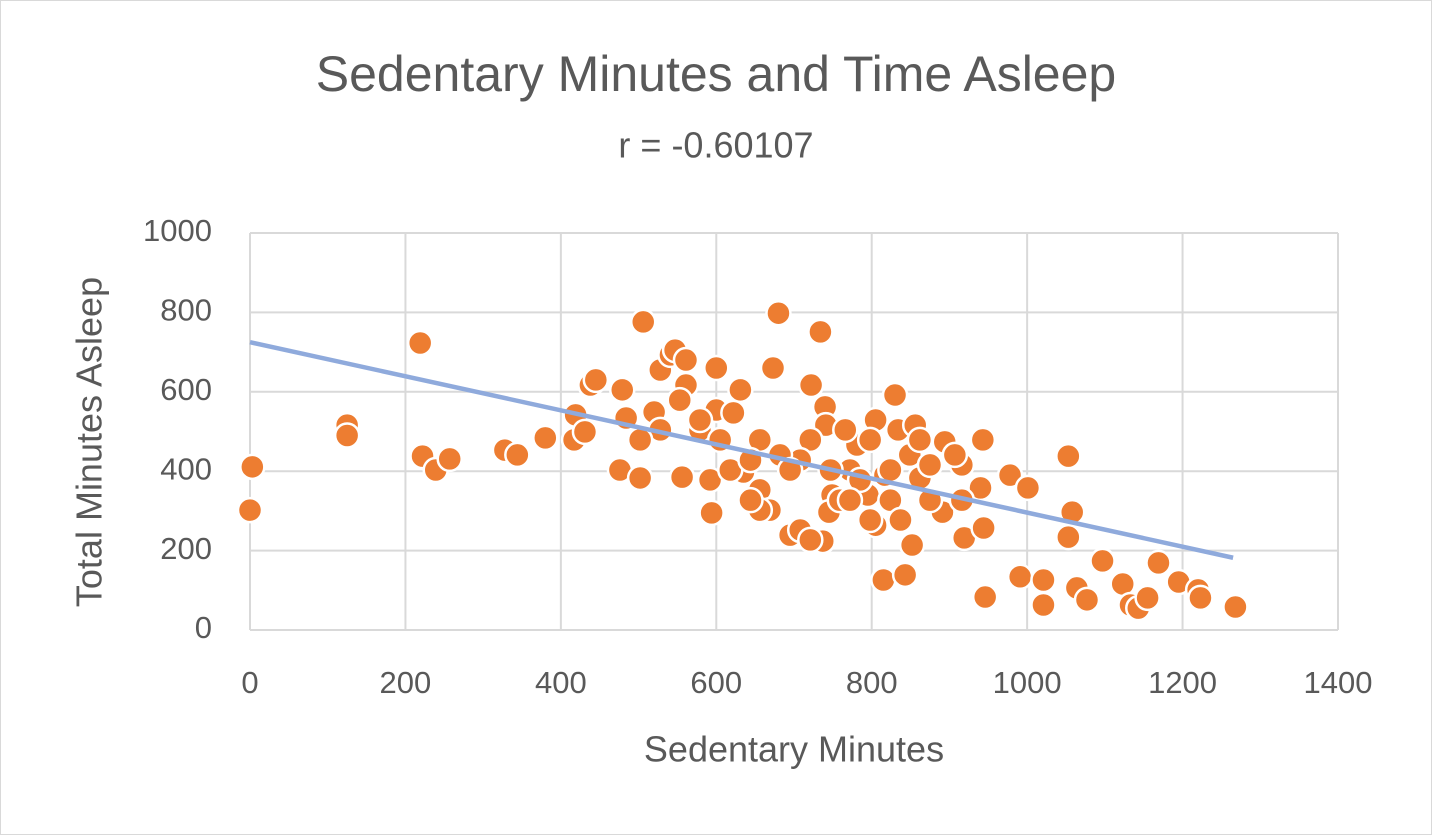 The height and width of the screenshot is (836, 1433). I want to click on y-tick-label: 800, so click(186, 310).